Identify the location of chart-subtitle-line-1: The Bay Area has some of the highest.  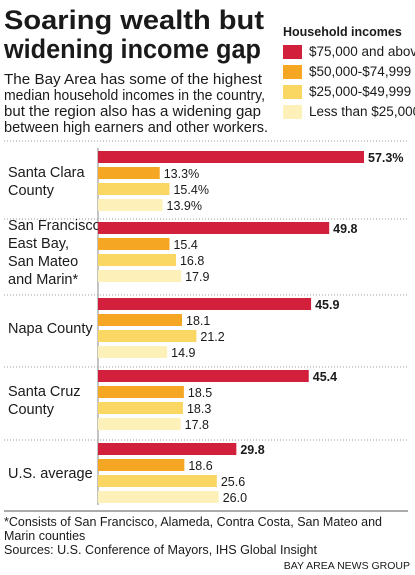
(133, 80).